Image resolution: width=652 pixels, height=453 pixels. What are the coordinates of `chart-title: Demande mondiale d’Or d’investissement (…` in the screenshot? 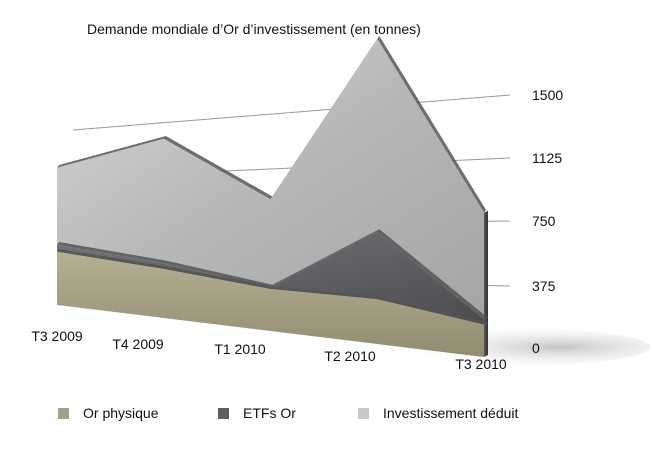 It's located at (254, 29).